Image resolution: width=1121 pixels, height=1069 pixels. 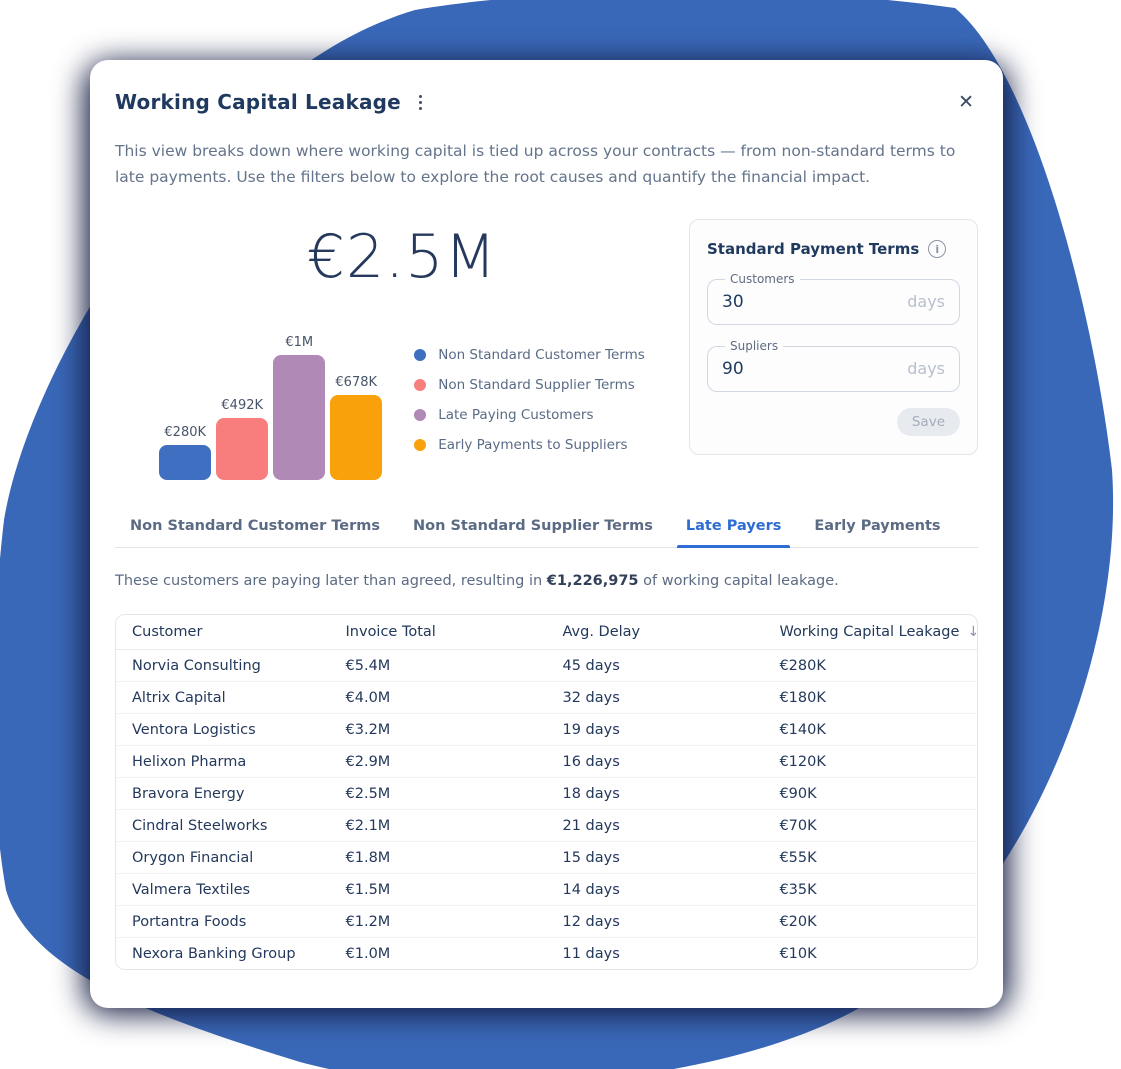 What do you see at coordinates (255, 526) in the screenshot?
I see `tab-non-standard-customer-terms: Non Standard Customer Terms` at bounding box center [255, 526].